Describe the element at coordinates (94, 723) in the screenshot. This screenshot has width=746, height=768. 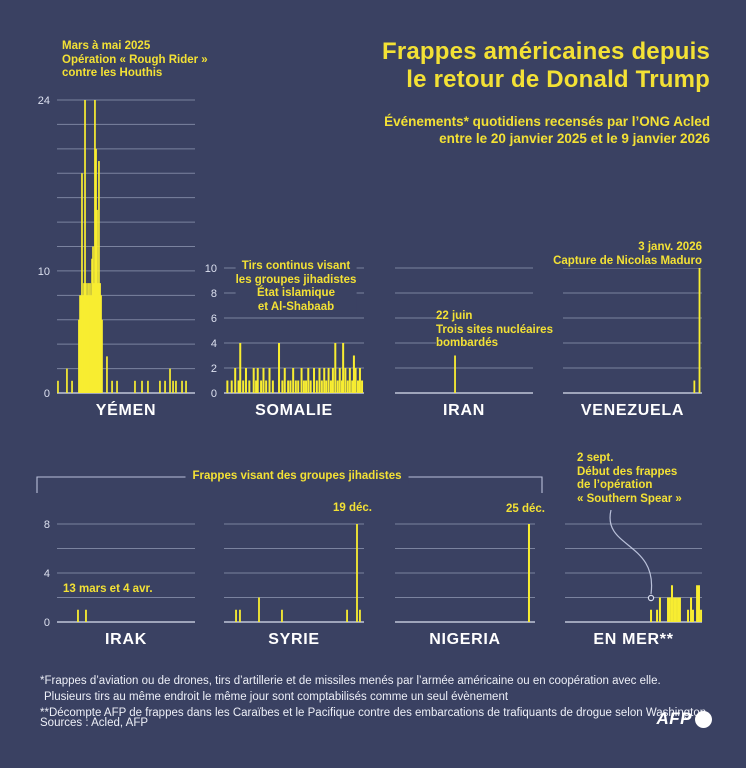
I see `sources-line: Sources : Acled, AFP` at that location.